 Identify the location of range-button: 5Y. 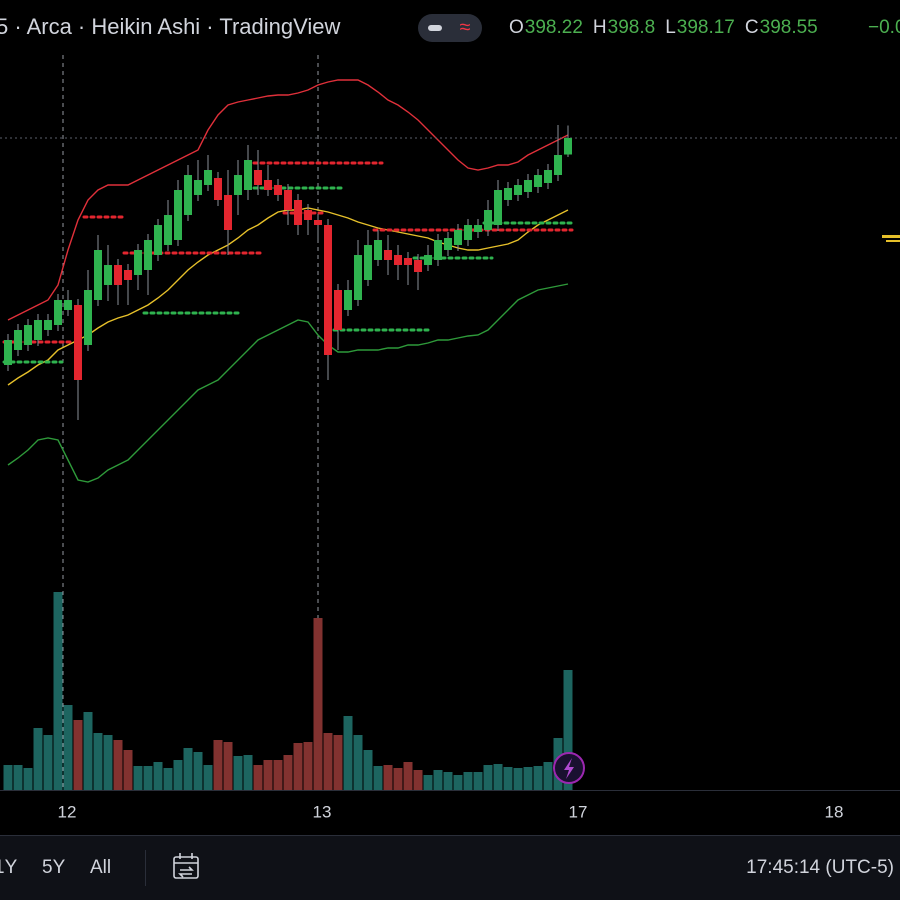
(54, 867).